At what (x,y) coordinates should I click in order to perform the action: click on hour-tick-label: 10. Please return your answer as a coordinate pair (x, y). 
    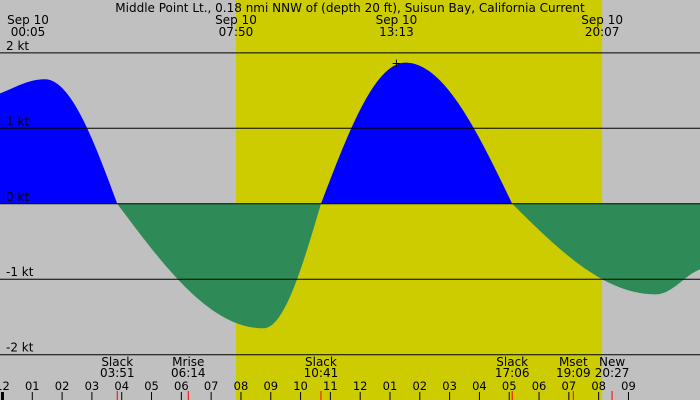
    Looking at the image, I should click on (300, 386).